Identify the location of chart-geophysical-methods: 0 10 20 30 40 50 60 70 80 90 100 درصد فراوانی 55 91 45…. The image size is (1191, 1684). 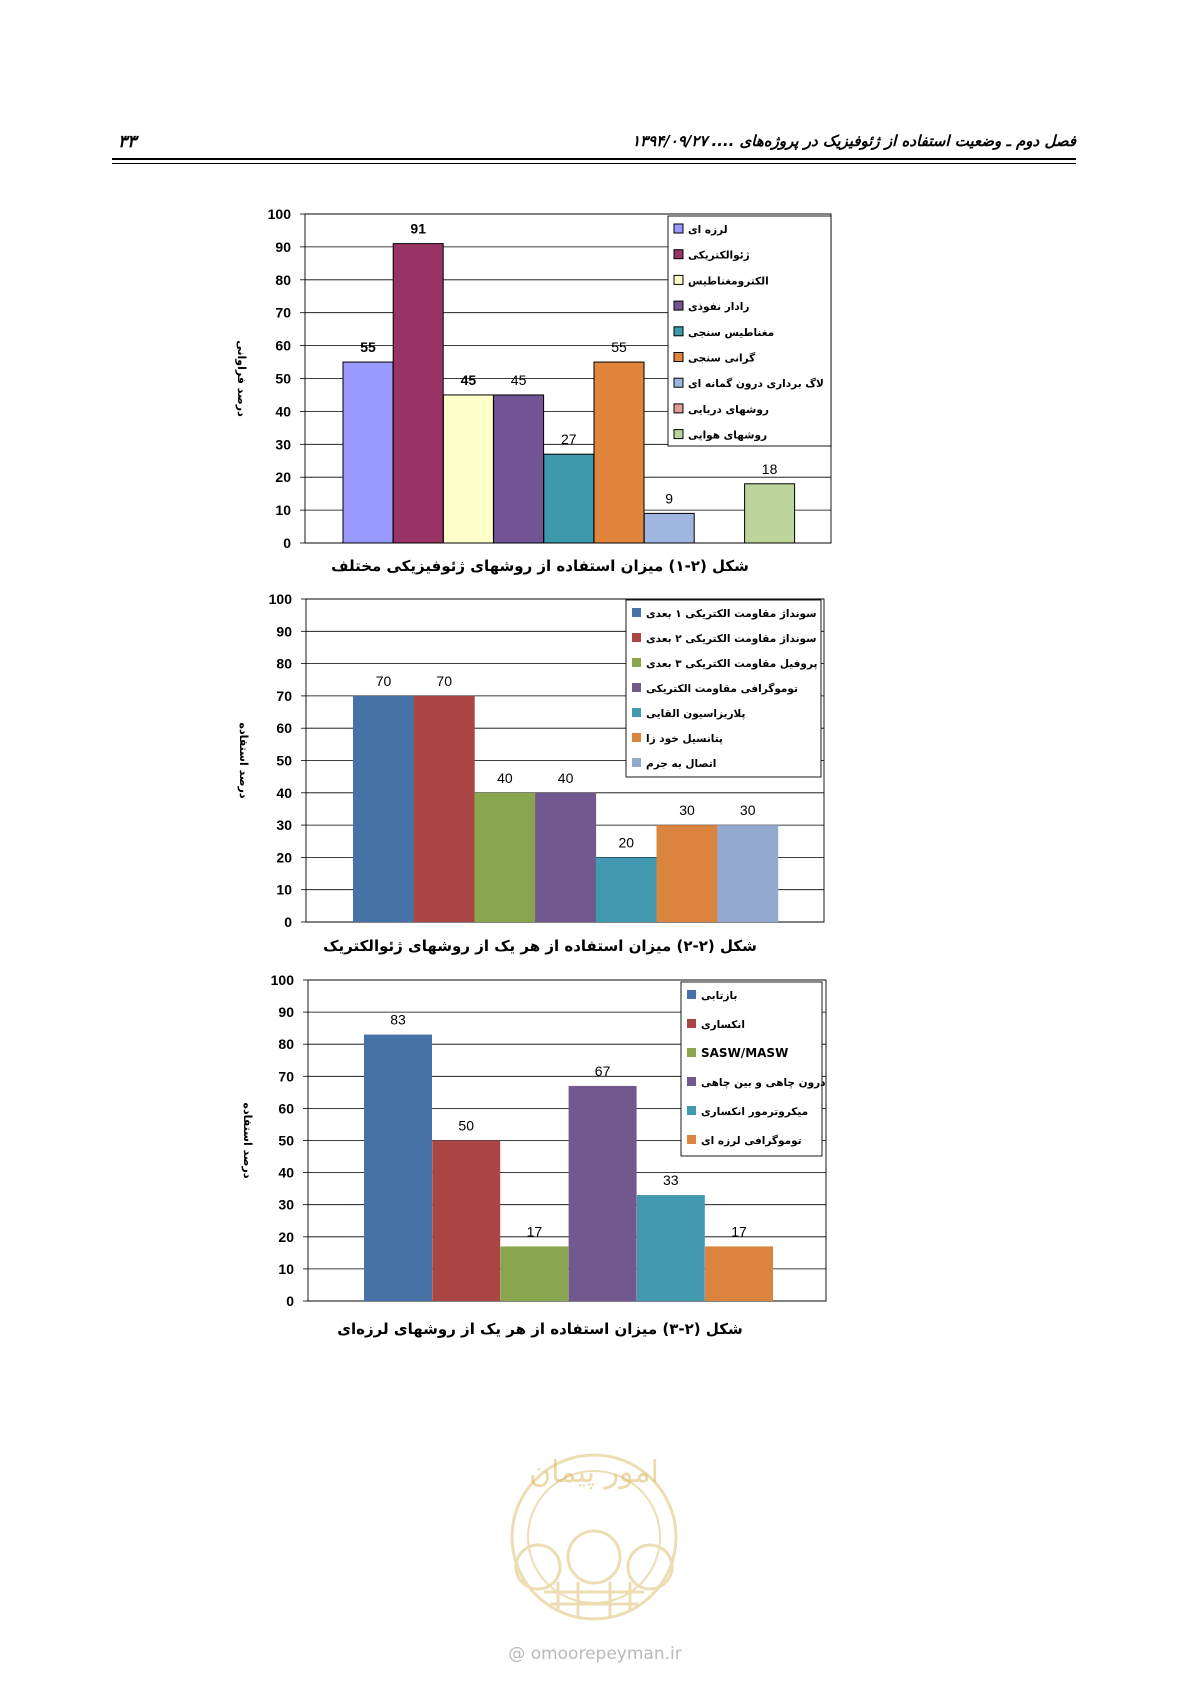
(533, 378).